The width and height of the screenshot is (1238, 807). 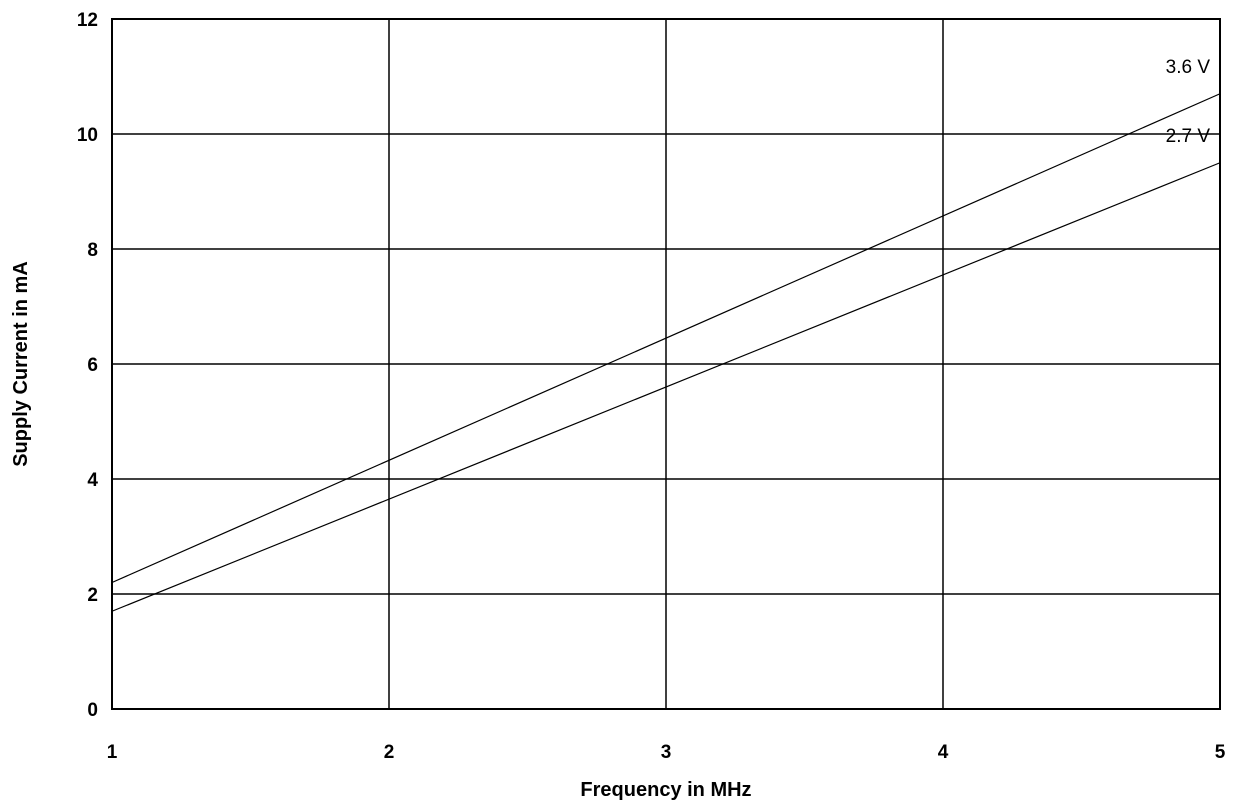 What do you see at coordinates (1220, 752) in the screenshot?
I see `x-tick-label: 5` at bounding box center [1220, 752].